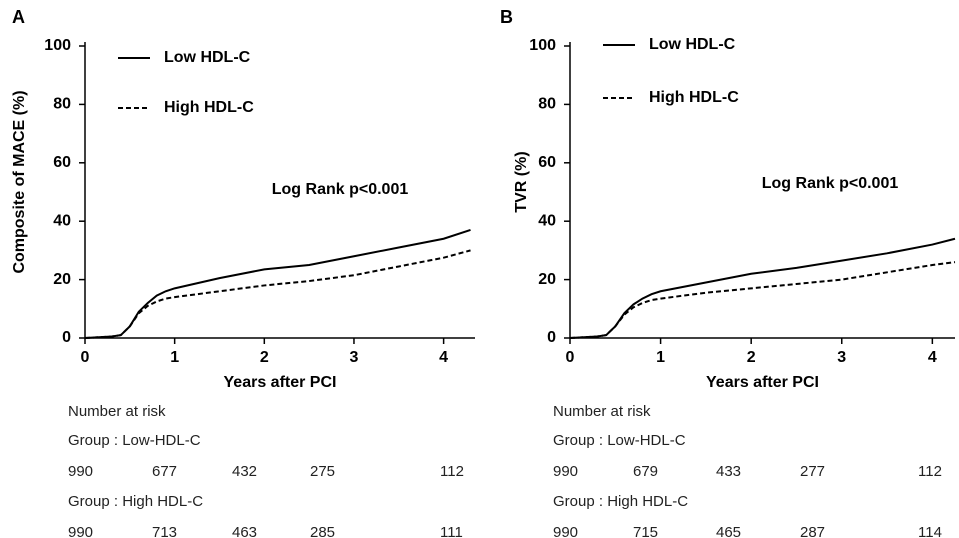 This screenshot has height=538, width=959. What do you see at coordinates (645, 531) in the screenshot?
I see `risk-count: 715` at bounding box center [645, 531].